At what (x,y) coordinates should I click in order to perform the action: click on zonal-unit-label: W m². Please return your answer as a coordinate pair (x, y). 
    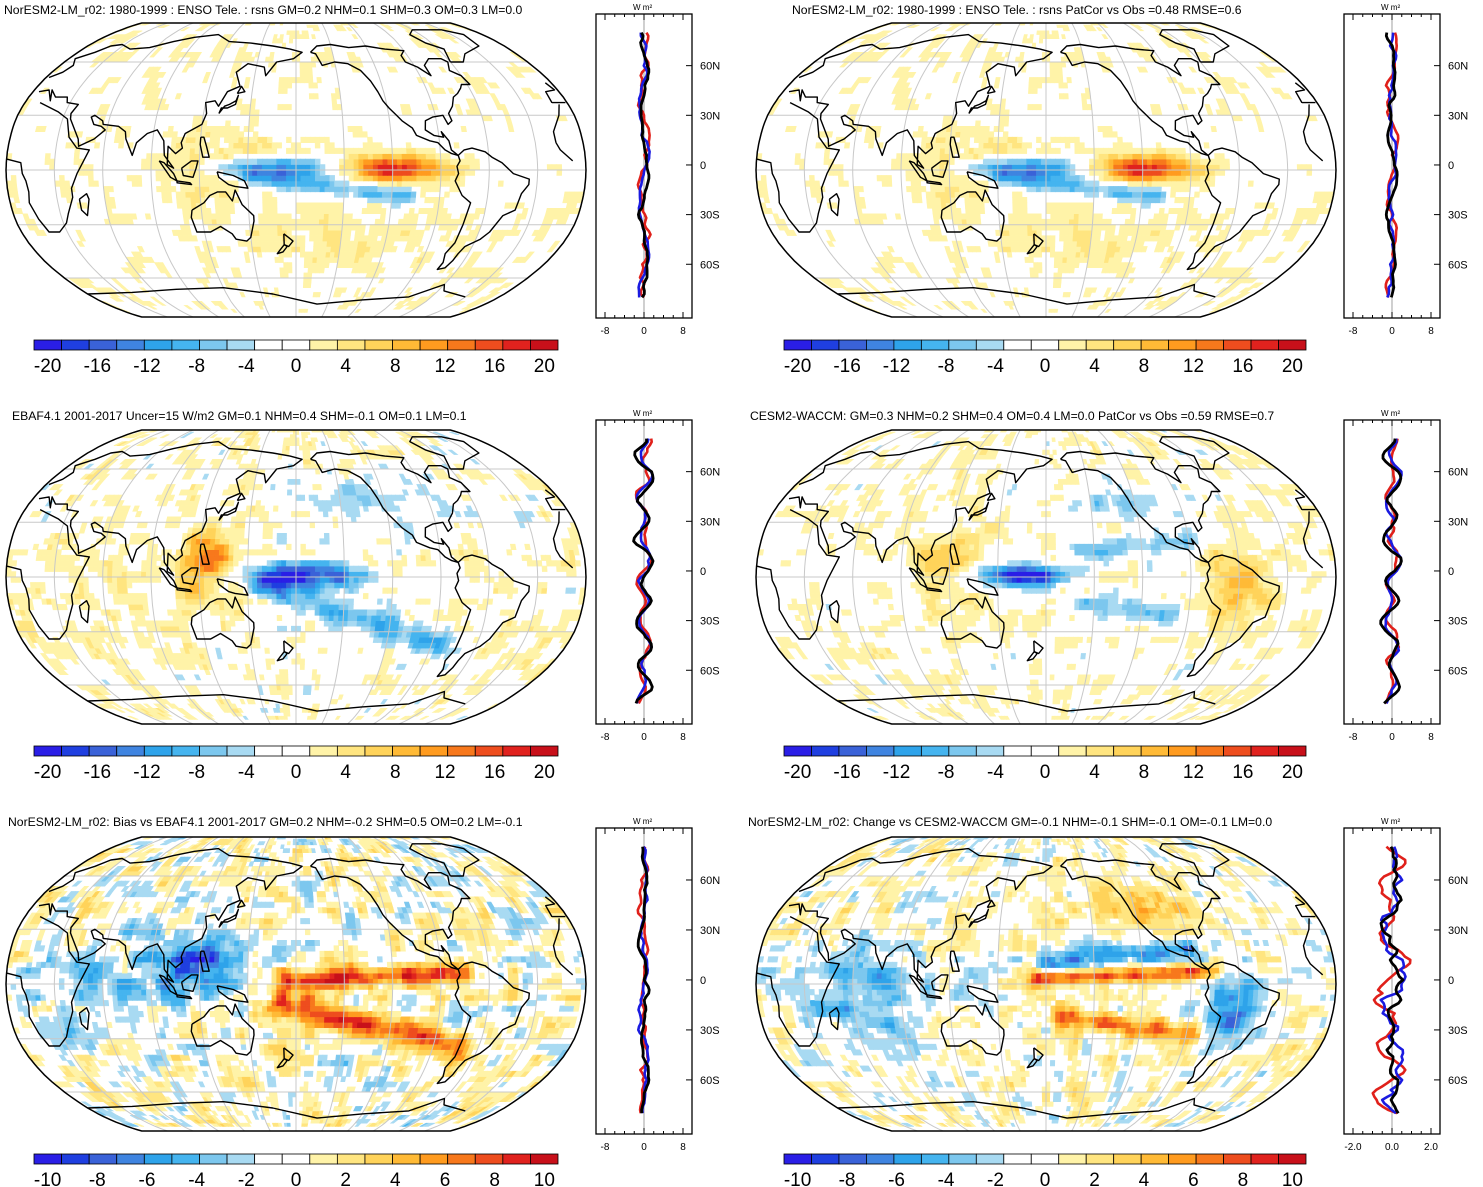
    Looking at the image, I should click on (1390, 7).